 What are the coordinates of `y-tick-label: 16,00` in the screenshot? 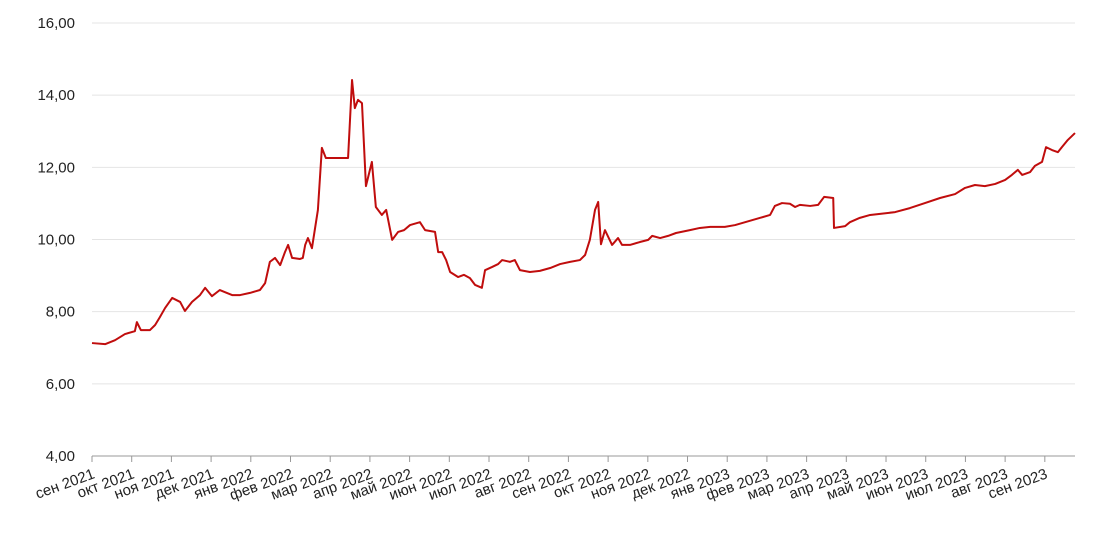 It's located at (56, 23).